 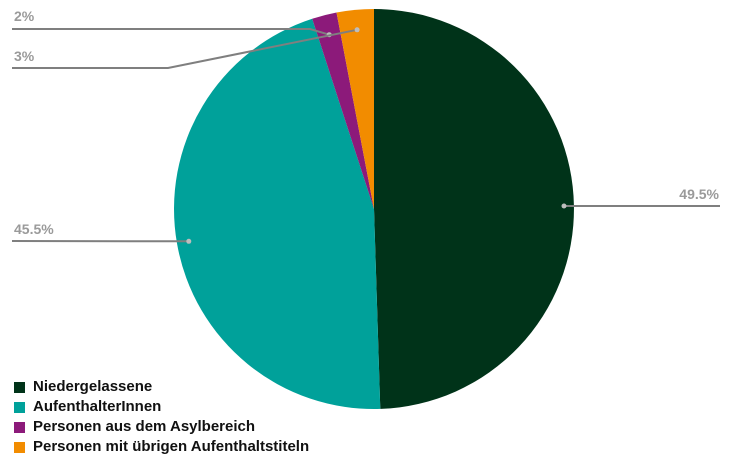 What do you see at coordinates (189, 241) in the screenshot?
I see `leader-dot-aufenthalterinnen` at bounding box center [189, 241].